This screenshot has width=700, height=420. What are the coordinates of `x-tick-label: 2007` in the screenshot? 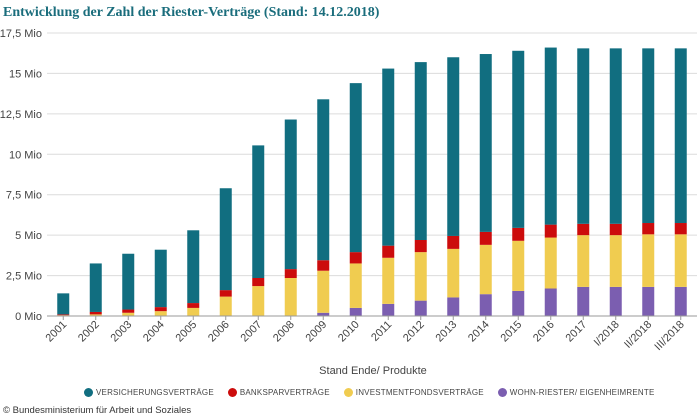 It's located at (252, 332).